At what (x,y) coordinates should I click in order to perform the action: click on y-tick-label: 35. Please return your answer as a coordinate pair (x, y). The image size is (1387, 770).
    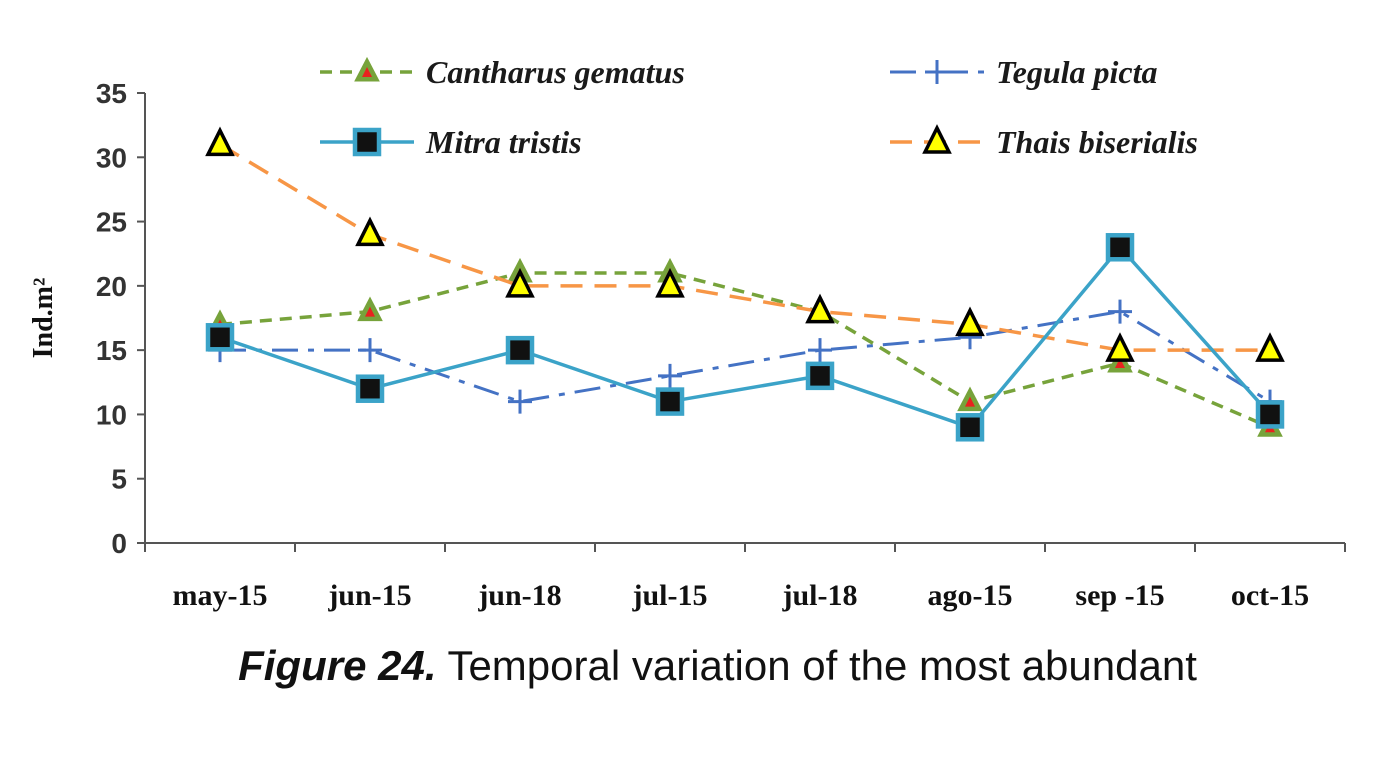
    Looking at the image, I should click on (111, 93).